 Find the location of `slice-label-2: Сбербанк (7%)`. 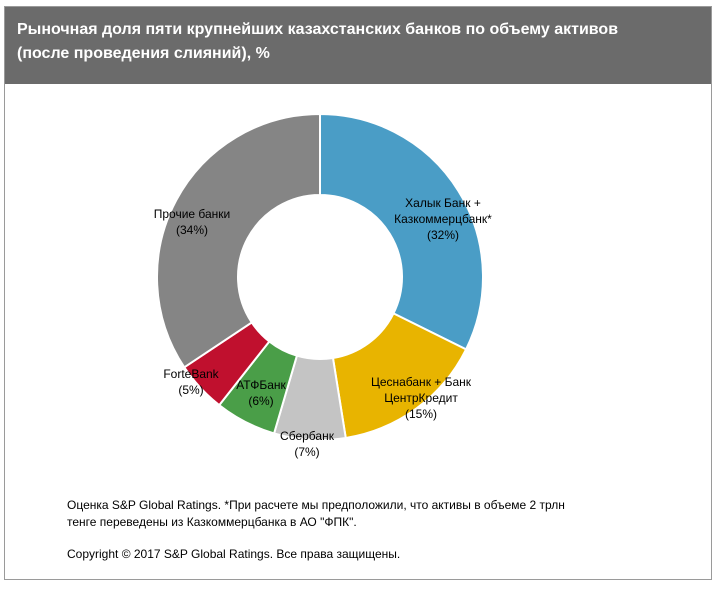

slice-label-2: Сбербанк (7%) is located at coordinates (307, 444).